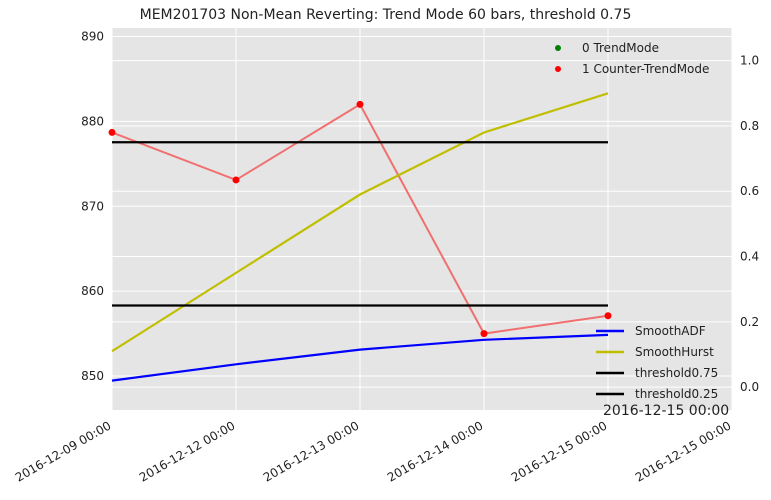 The height and width of the screenshot is (500, 771). Describe the element at coordinates (749, 387) in the screenshot. I see `right-y-tick-label: 0.0` at that location.